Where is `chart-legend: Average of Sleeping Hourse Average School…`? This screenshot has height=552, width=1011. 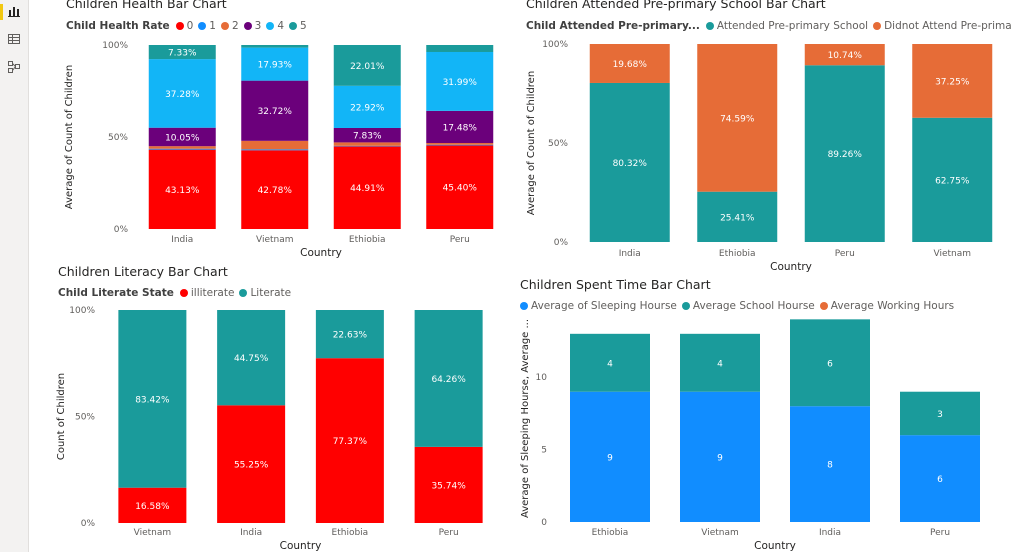
chart-legend: Average of Sleeping Hourse Average School… is located at coordinates (739, 306).